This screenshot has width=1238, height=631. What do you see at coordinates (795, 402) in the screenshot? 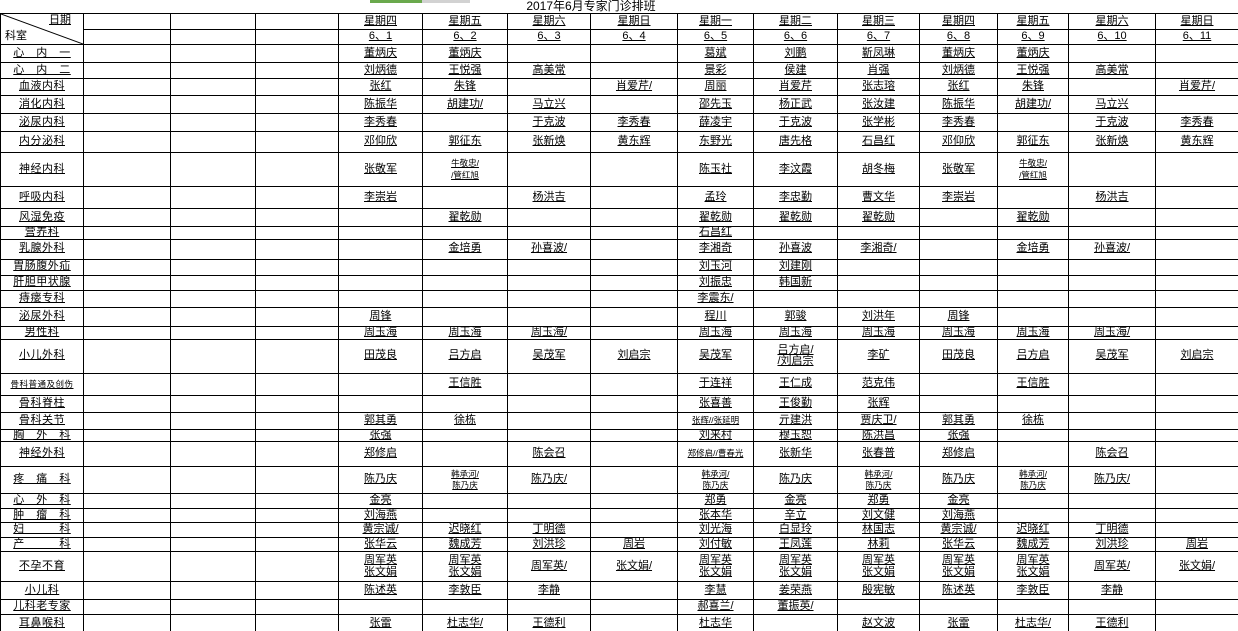
I see `doctor-name: 王俊勤` at bounding box center [795, 402].